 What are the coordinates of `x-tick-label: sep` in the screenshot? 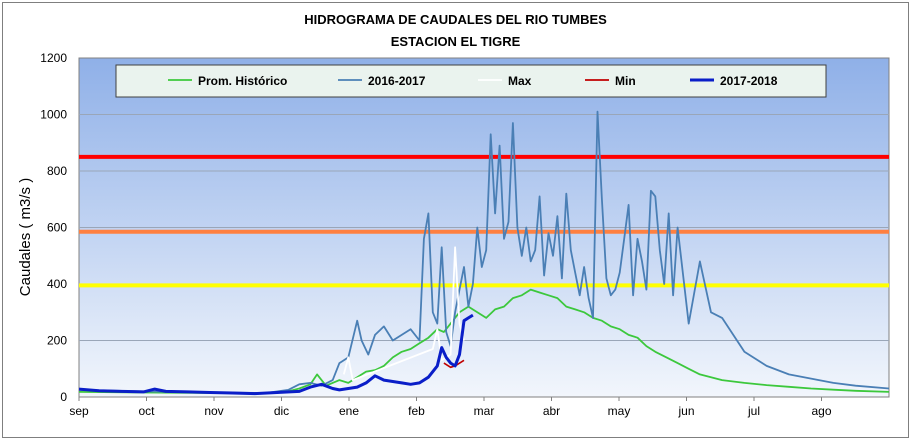 It's located at (79, 411).